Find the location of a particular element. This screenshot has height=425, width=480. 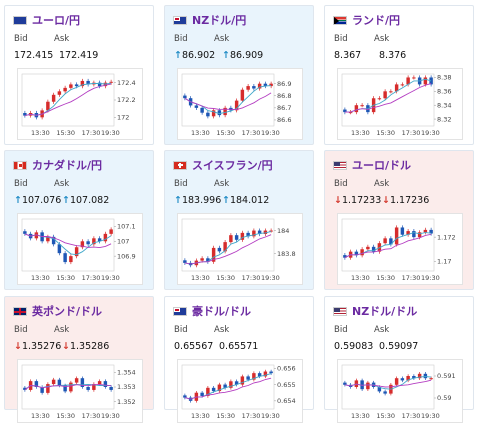

intraday-chart: 107.1 107 106.9 13:30 15:30 17:30 19:30 is located at coordinates (80, 249).